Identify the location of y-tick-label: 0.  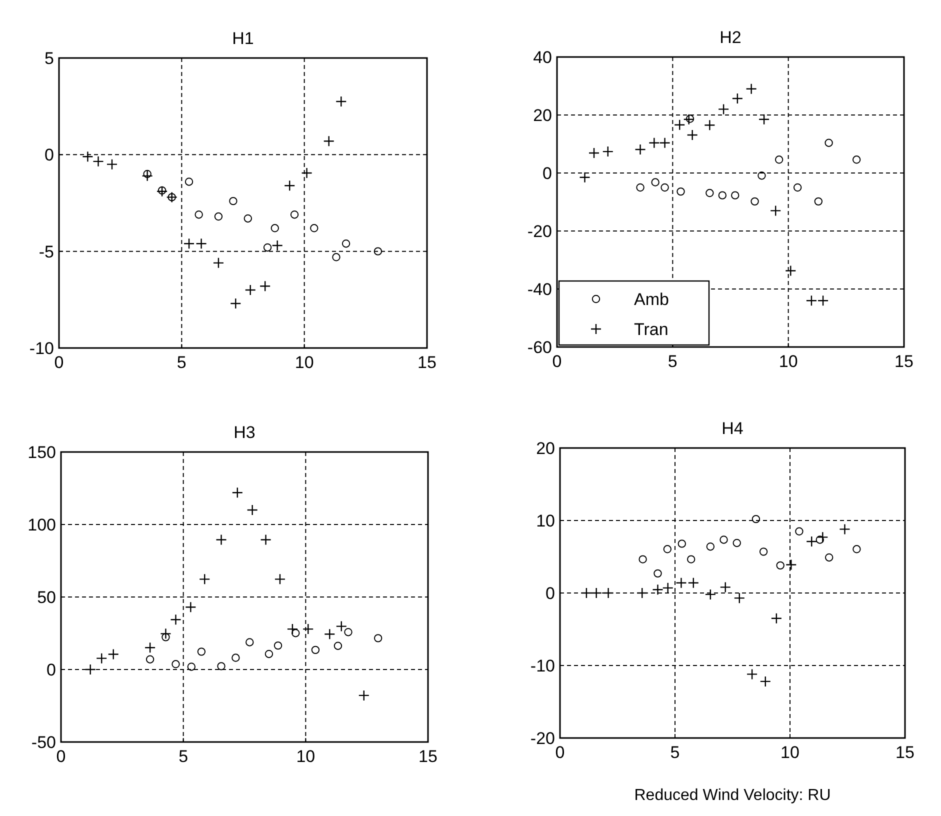
(51, 670).